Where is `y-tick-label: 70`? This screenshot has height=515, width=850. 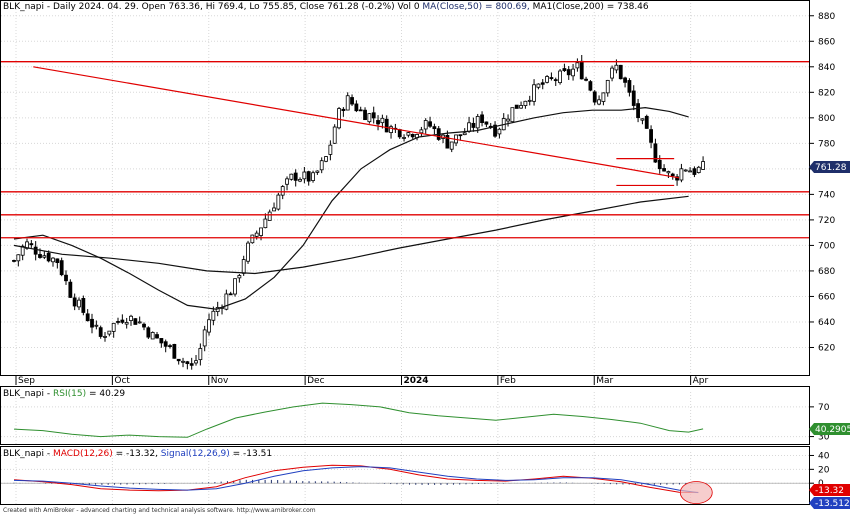
y-tick-label: 70 is located at coordinates (824, 408).